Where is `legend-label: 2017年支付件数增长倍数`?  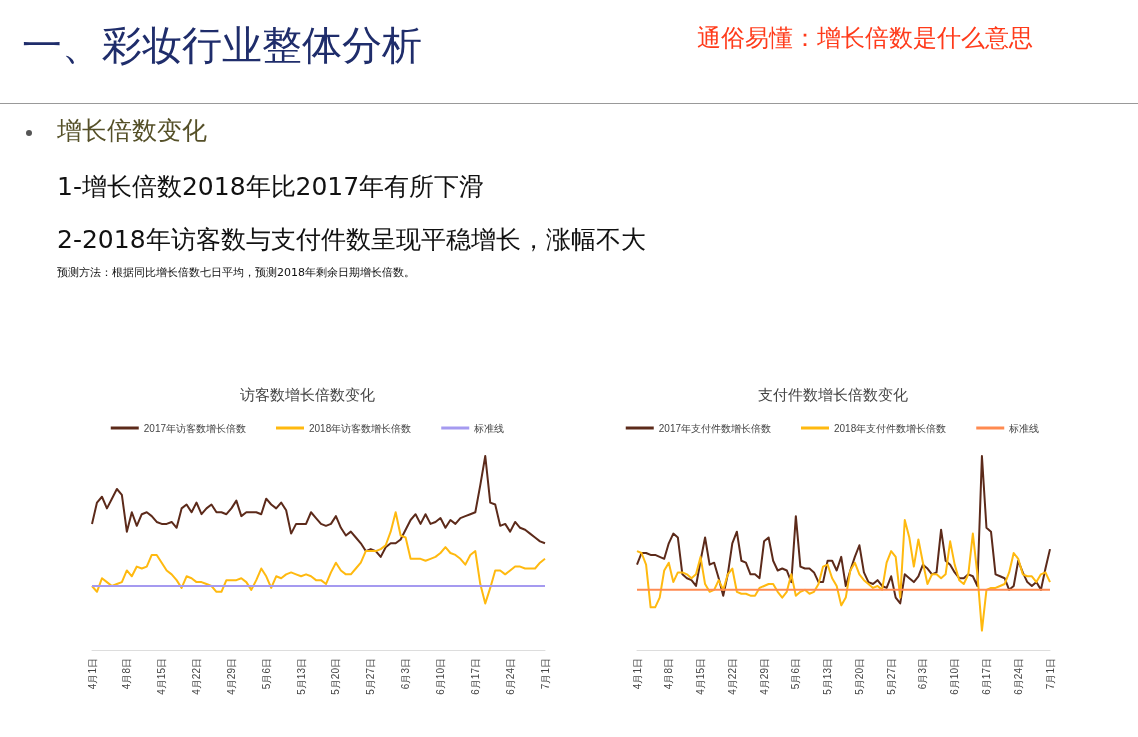 legend-label: 2017年支付件数增长倍数 is located at coordinates (714, 428).